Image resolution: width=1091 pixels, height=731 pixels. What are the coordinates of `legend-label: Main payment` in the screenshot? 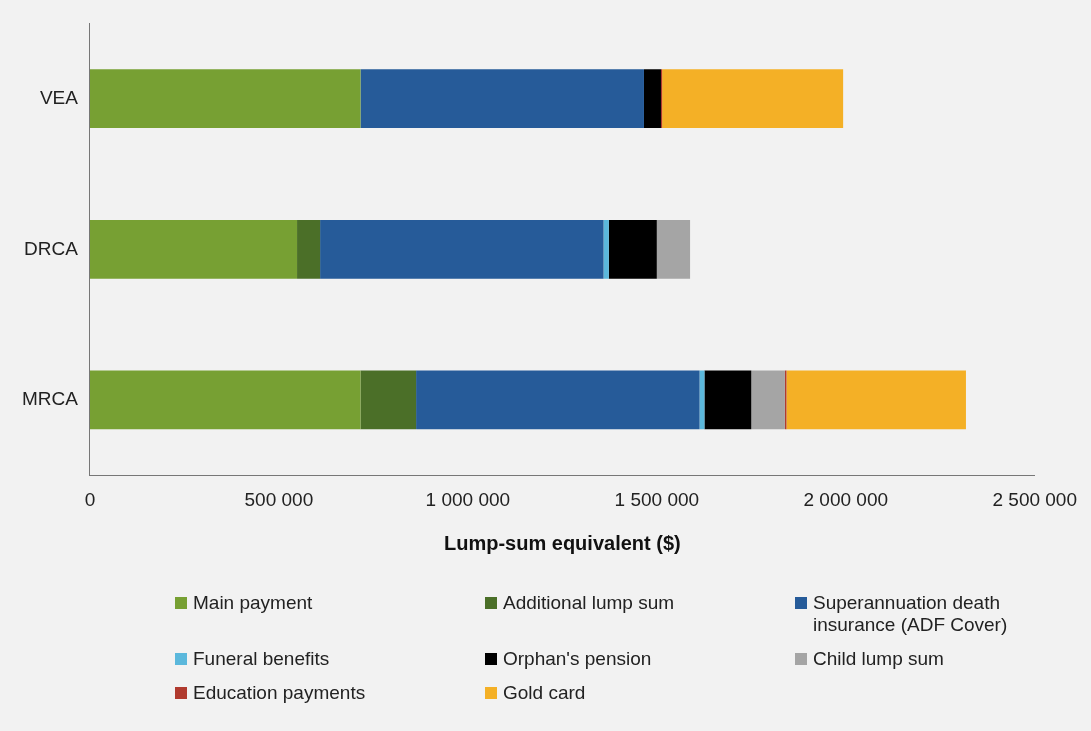 It's located at (253, 603).